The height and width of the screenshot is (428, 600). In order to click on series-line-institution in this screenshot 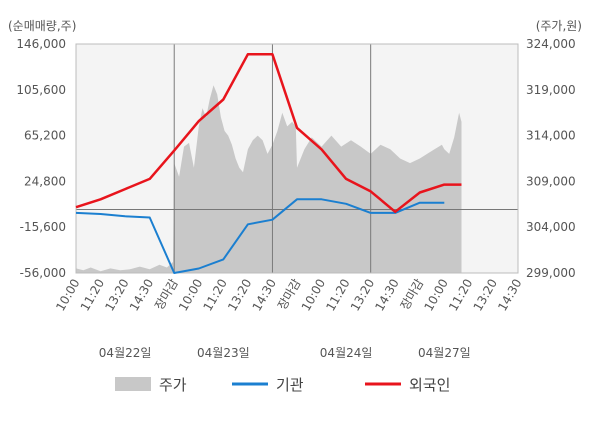, I will do `click(260, 236)`.